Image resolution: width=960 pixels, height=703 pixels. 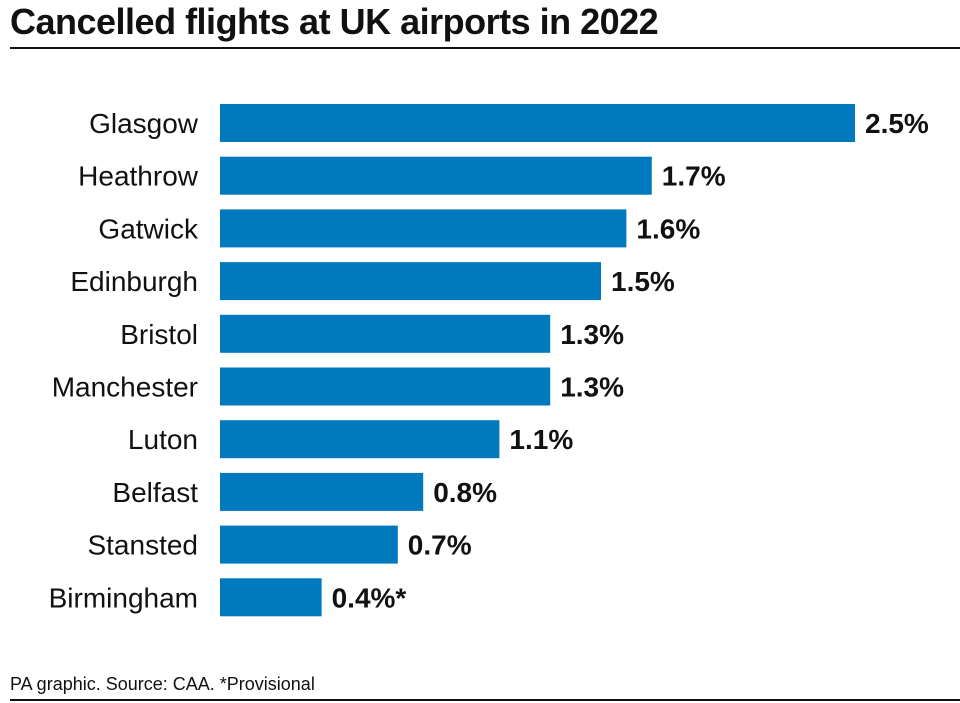 What do you see at coordinates (360, 439) in the screenshot?
I see `bar-luton` at bounding box center [360, 439].